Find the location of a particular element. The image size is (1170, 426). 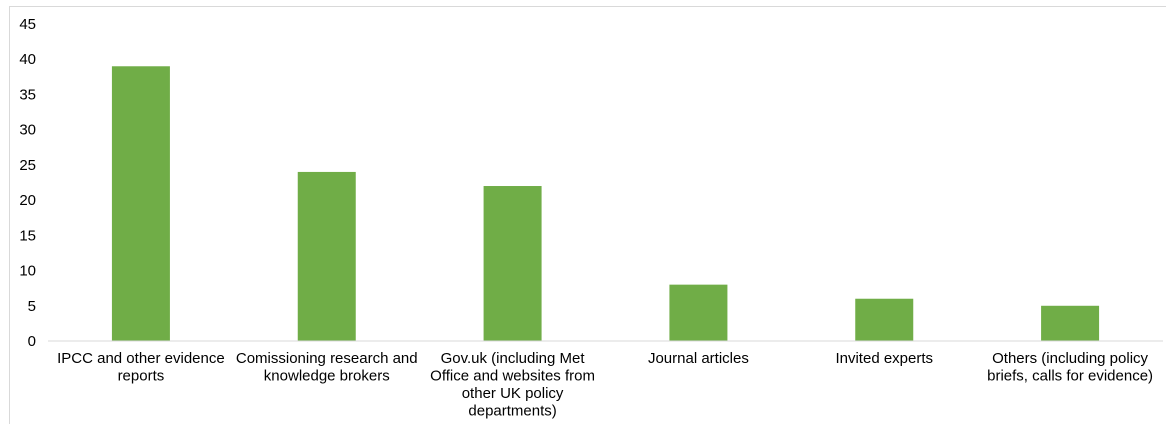

x-category-label: Invited experts is located at coordinates (884, 358).